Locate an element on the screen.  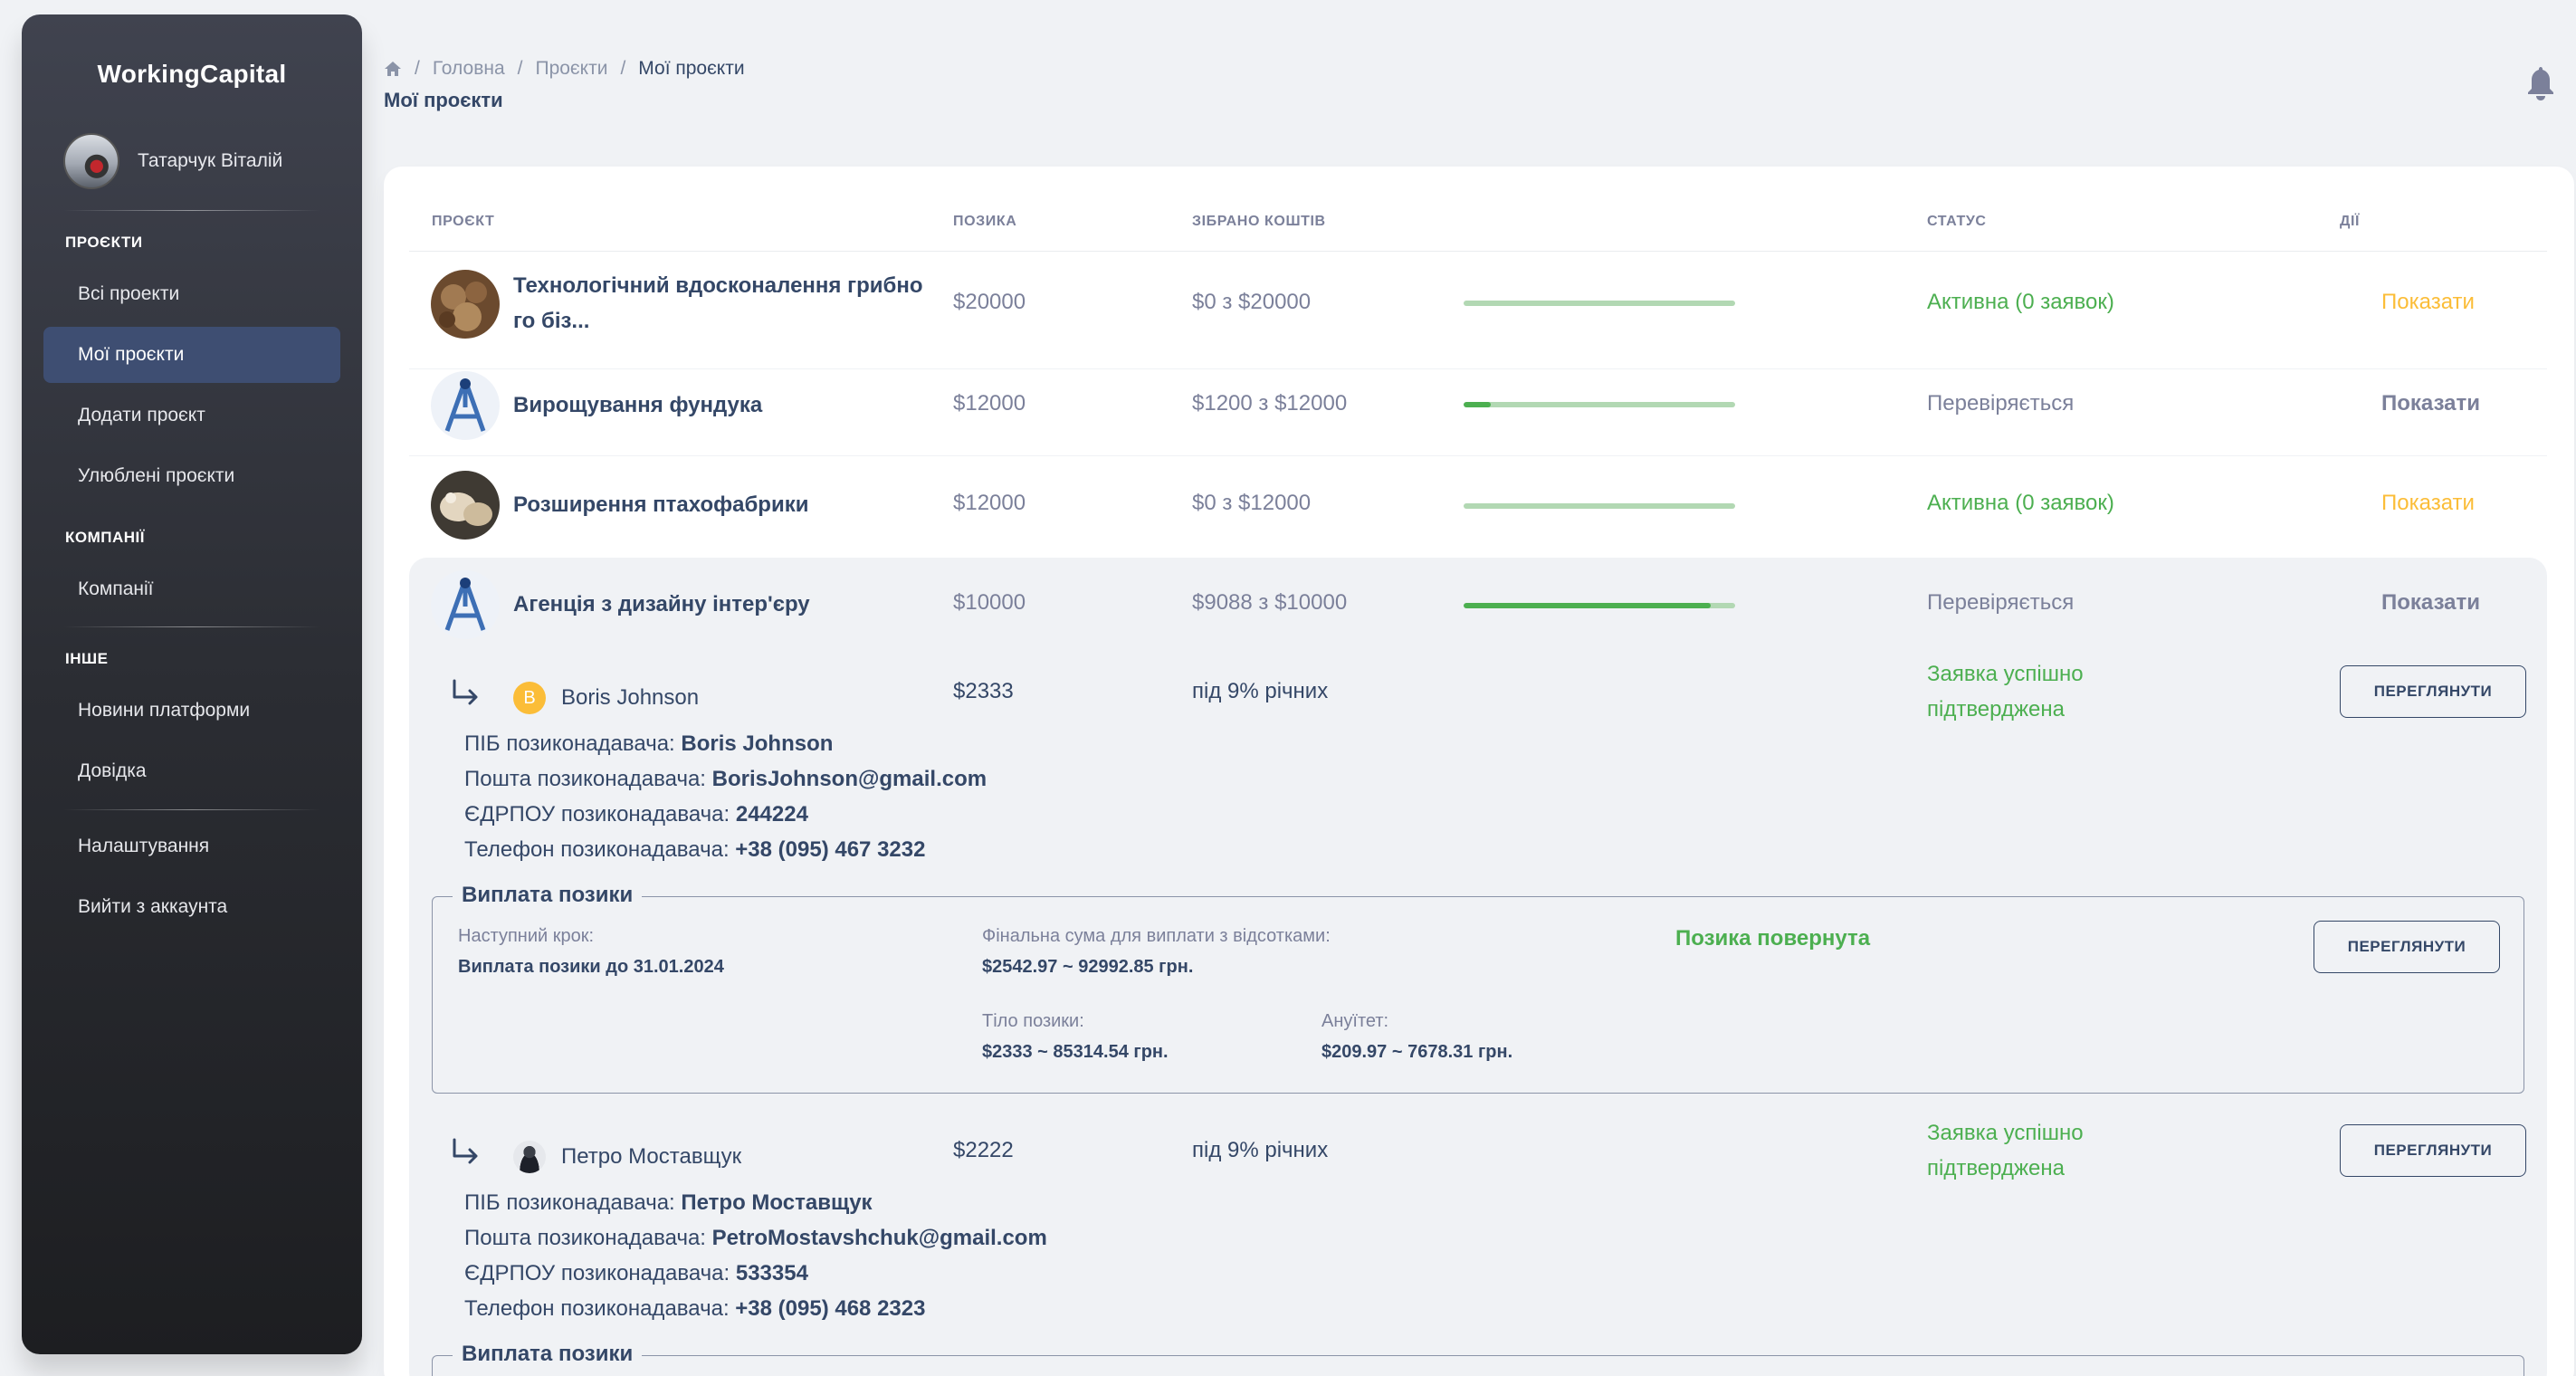
project-name: Розширення птахофабрики is located at coordinates (661, 504).